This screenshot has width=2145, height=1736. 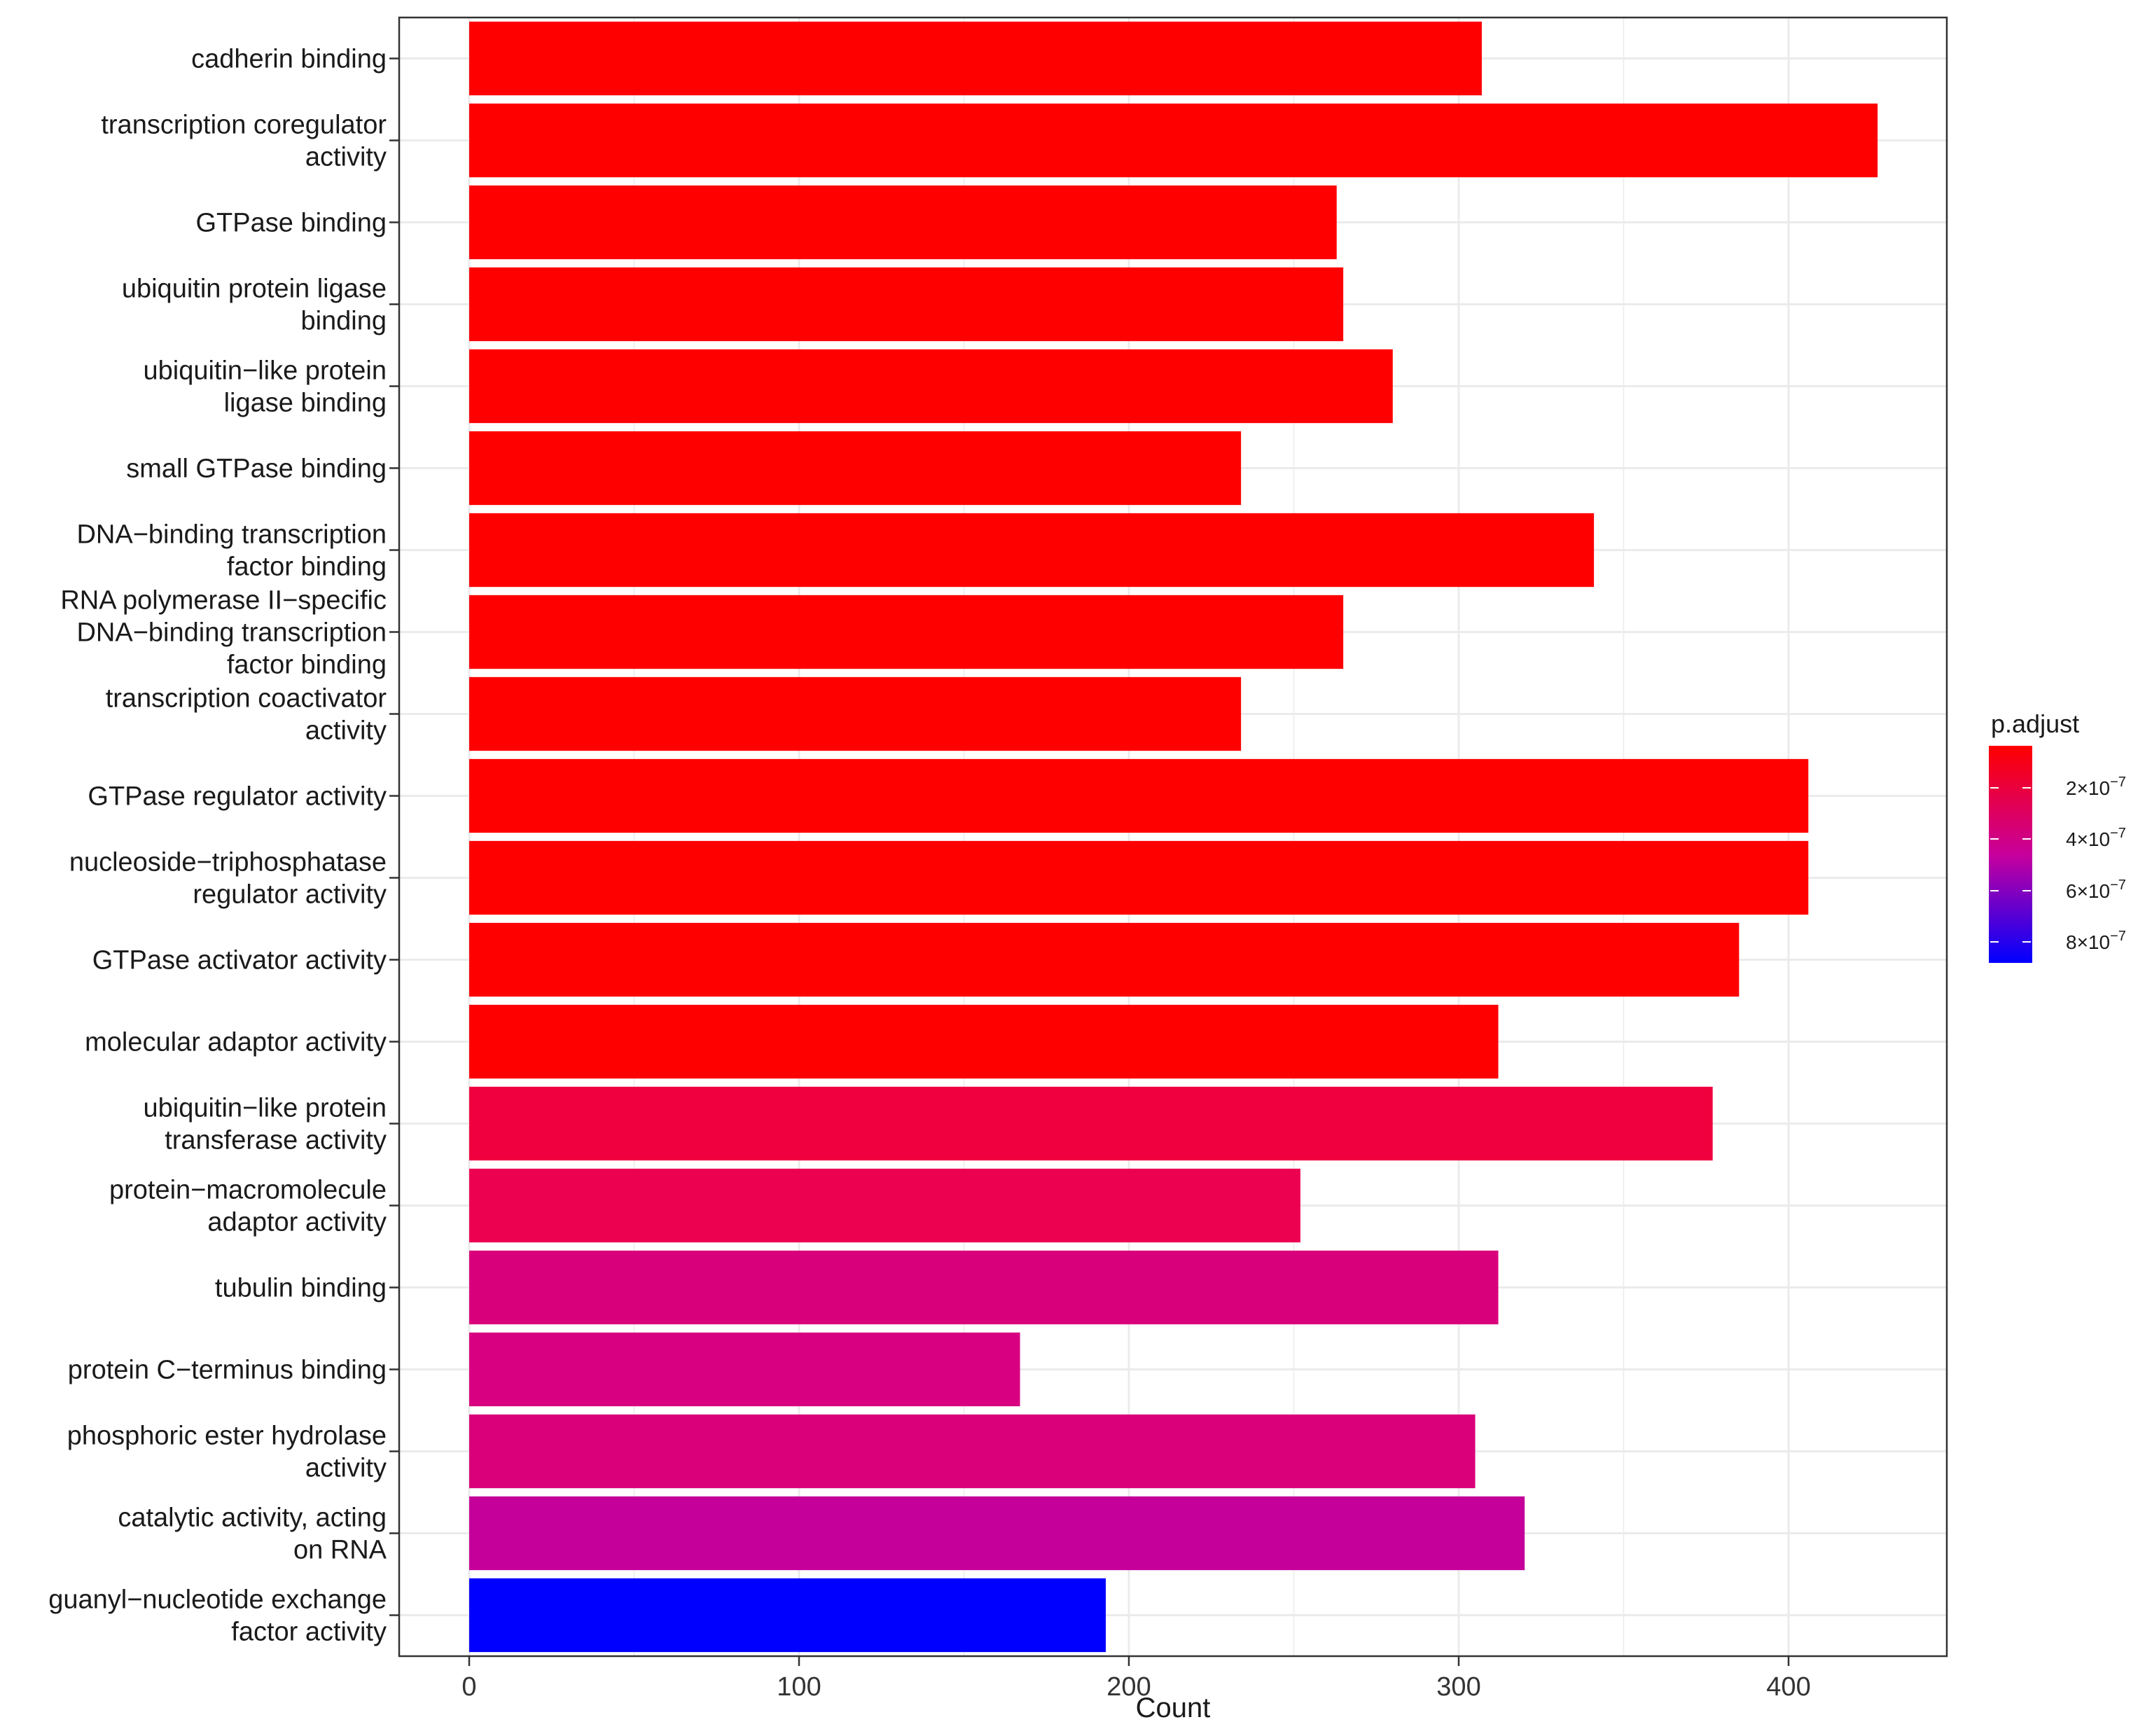 I want to click on x-axis: 0 100 200 300 400, so click(x=1136, y=1679).